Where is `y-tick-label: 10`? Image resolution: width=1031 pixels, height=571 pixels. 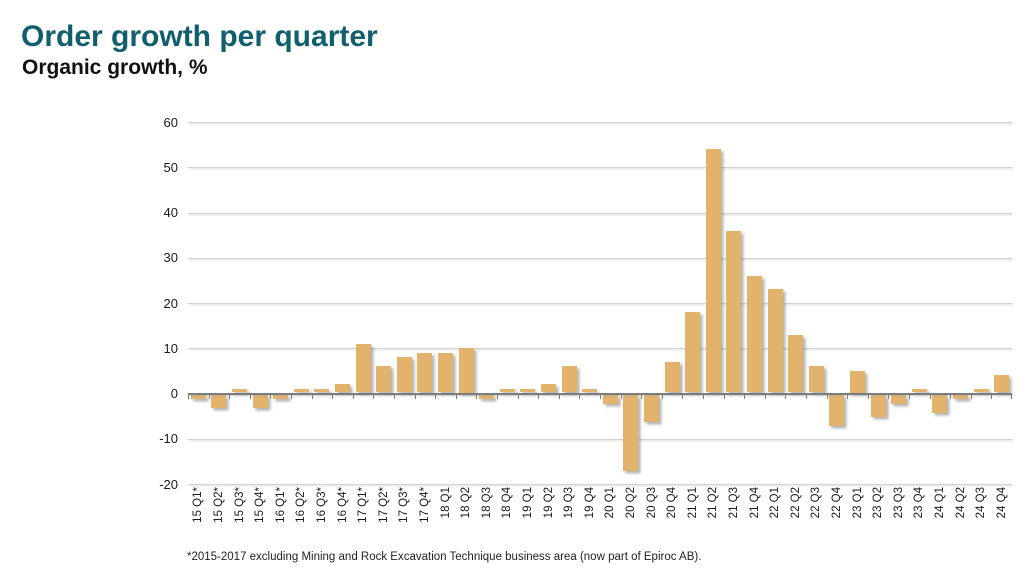 y-tick-label: 10 is located at coordinates (170, 348).